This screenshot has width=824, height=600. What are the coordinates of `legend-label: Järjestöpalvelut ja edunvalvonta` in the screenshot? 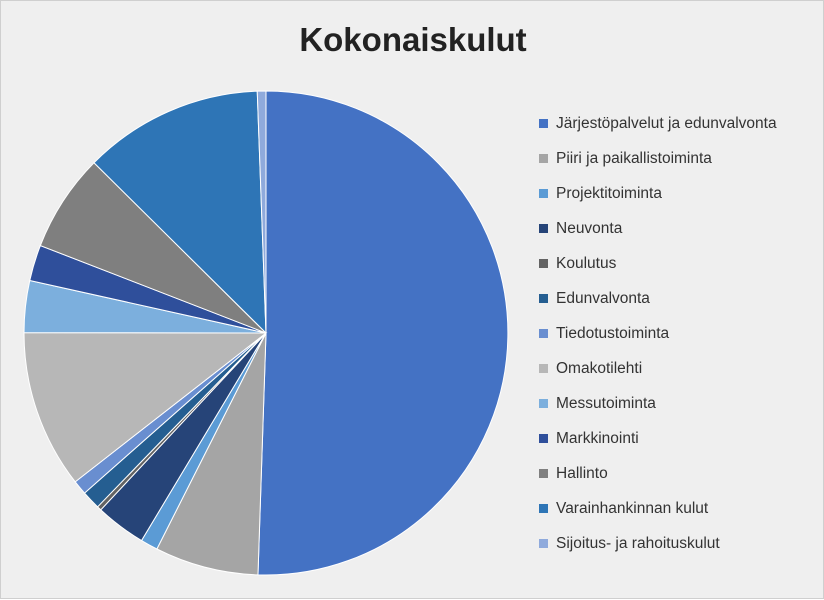 It's located at (666, 123).